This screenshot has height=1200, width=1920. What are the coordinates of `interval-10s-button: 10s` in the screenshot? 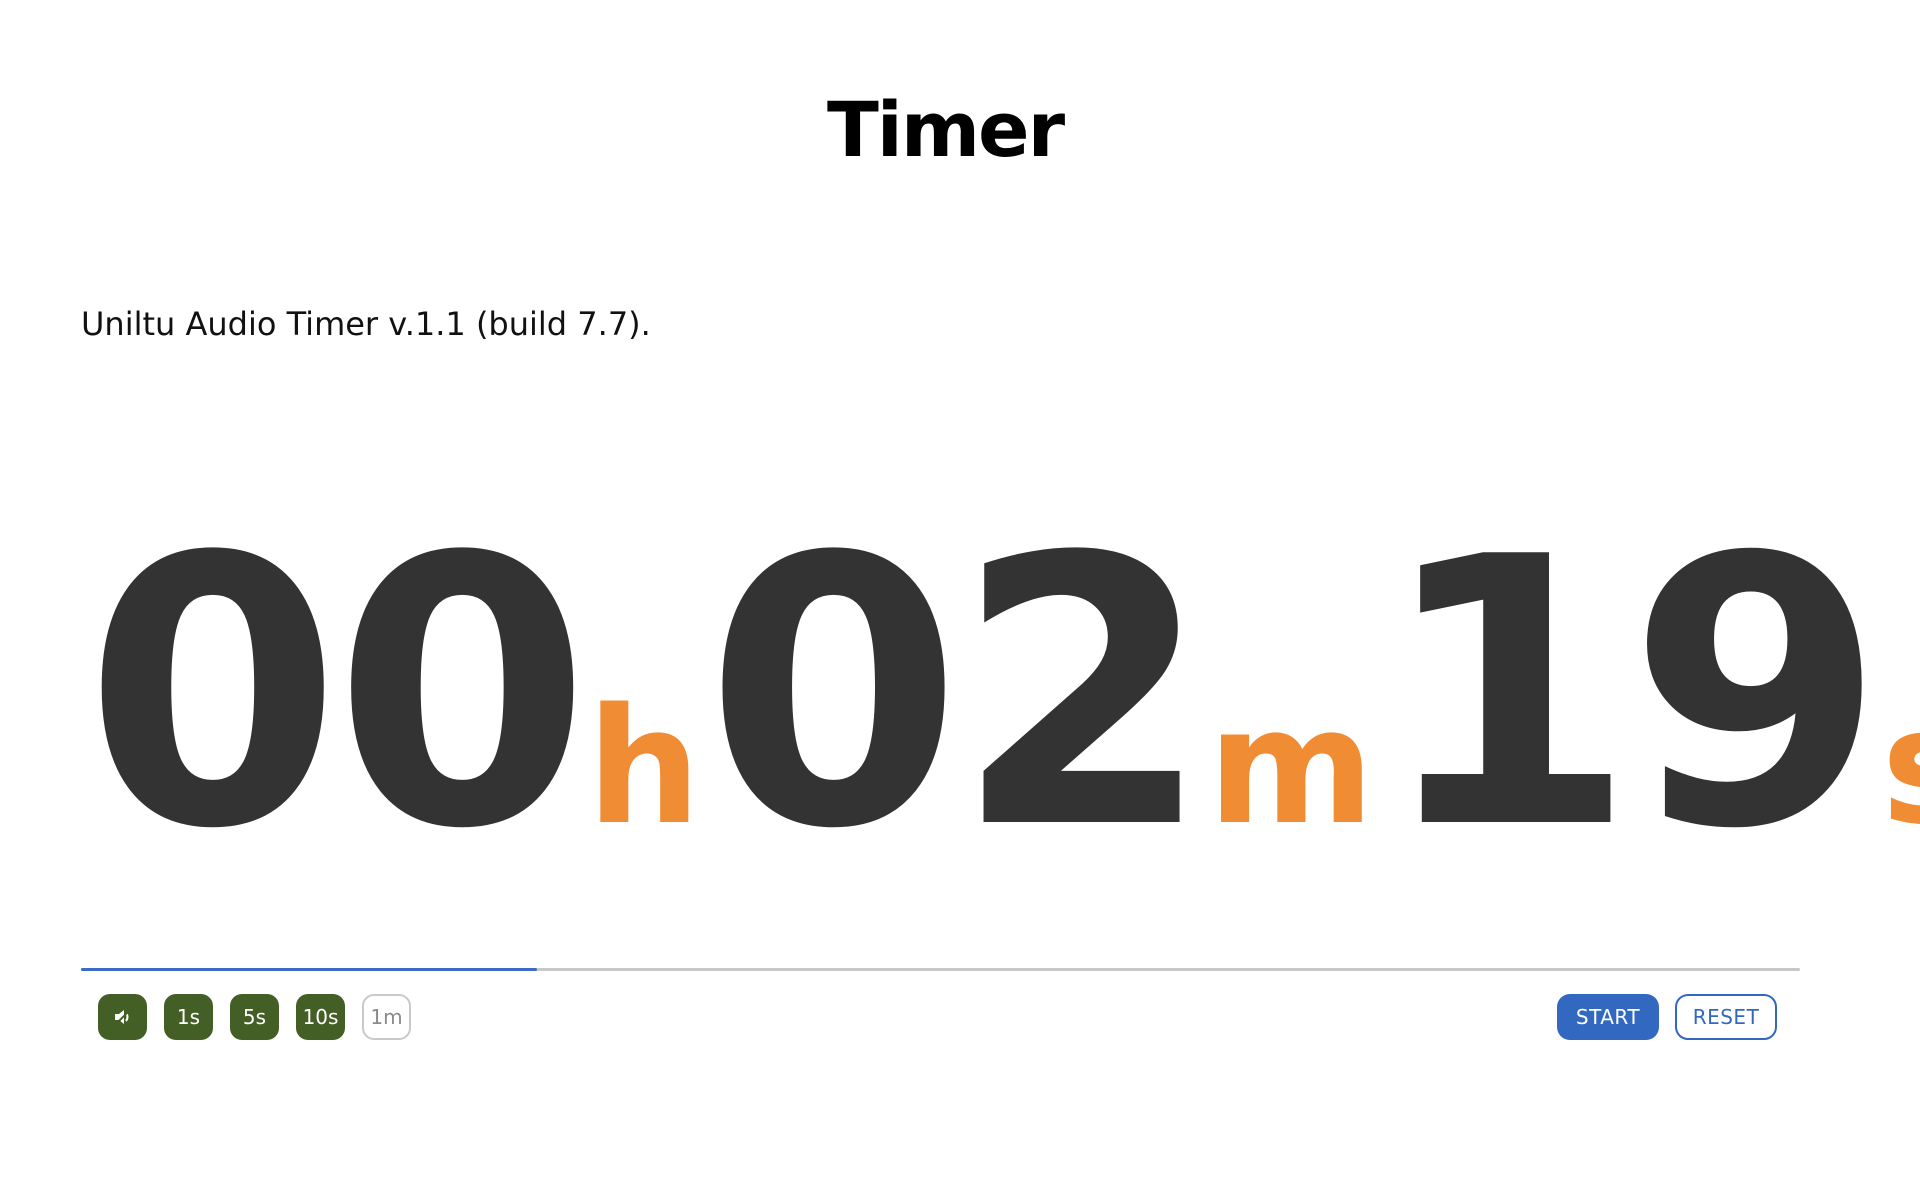 It's located at (320, 1017).